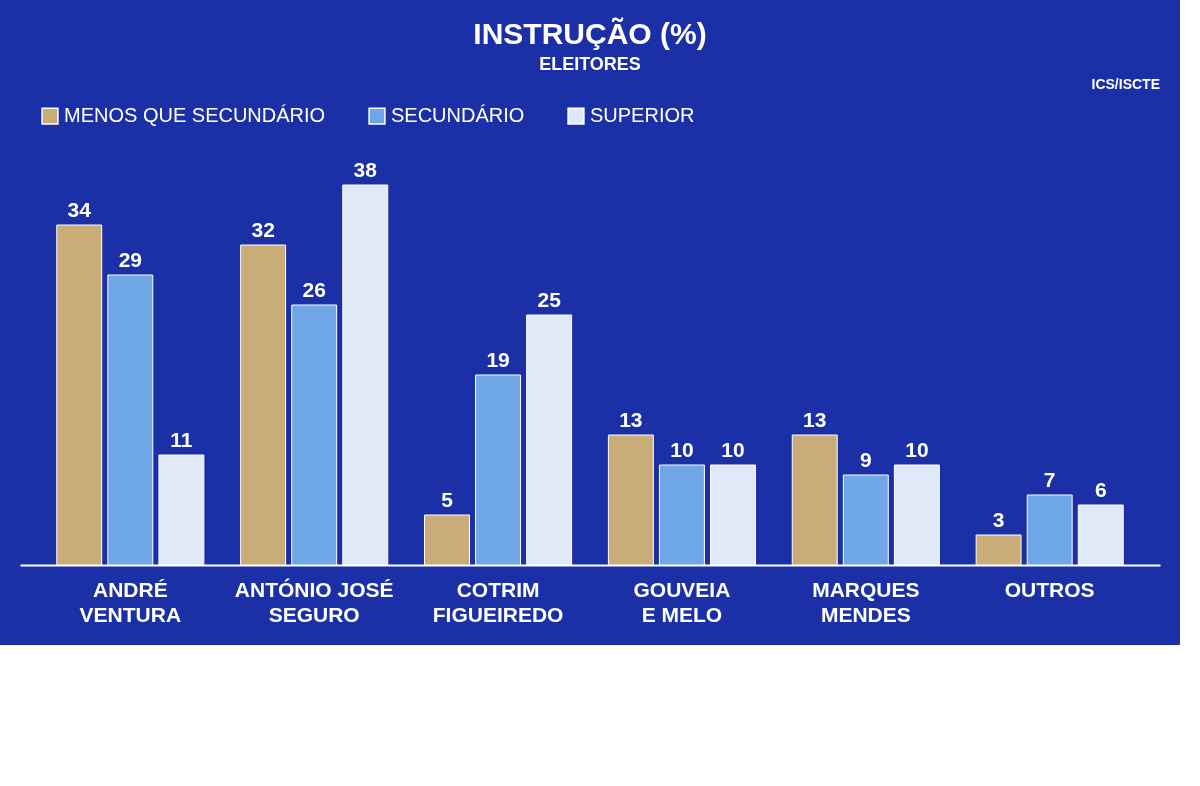 This screenshot has width=1200, height=786. What do you see at coordinates (130, 601) in the screenshot?
I see `x-tick-label: ANDRÉ VENTURA` at bounding box center [130, 601].